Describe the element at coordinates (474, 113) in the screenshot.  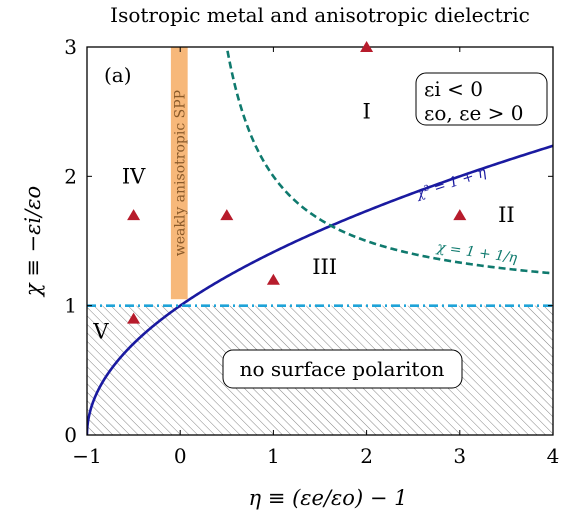
I see `condition-line-2: εo, εe > 0` at that location.